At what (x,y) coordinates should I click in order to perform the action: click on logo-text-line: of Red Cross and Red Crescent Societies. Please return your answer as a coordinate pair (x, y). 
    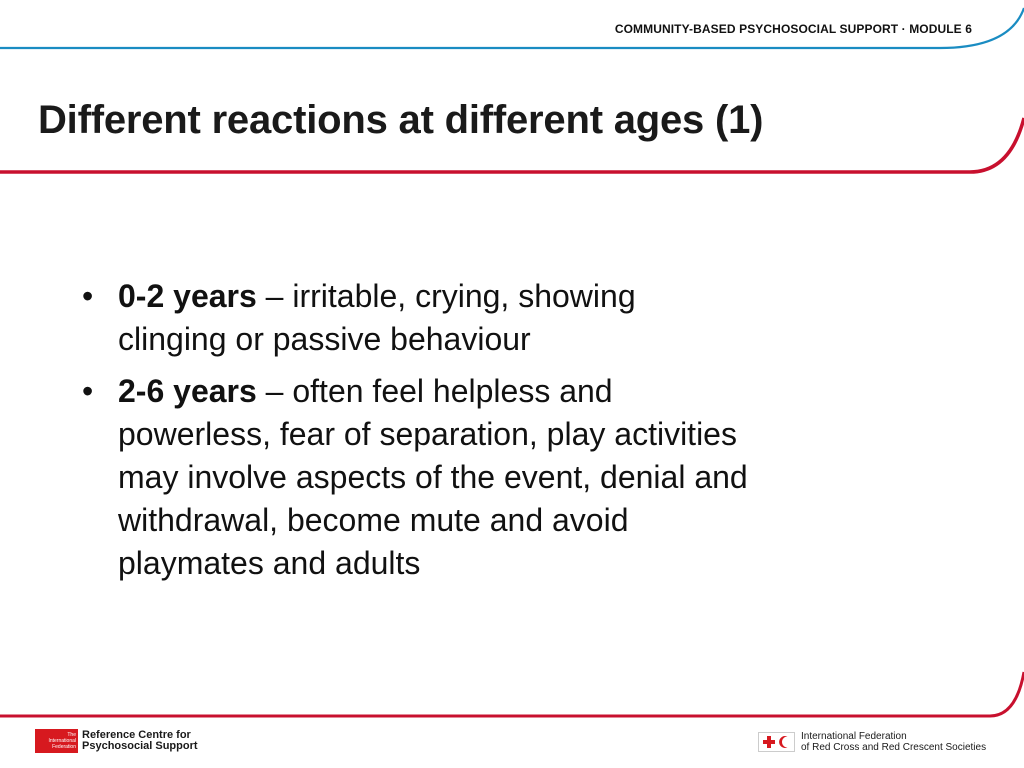
    Looking at the image, I should click on (894, 747).